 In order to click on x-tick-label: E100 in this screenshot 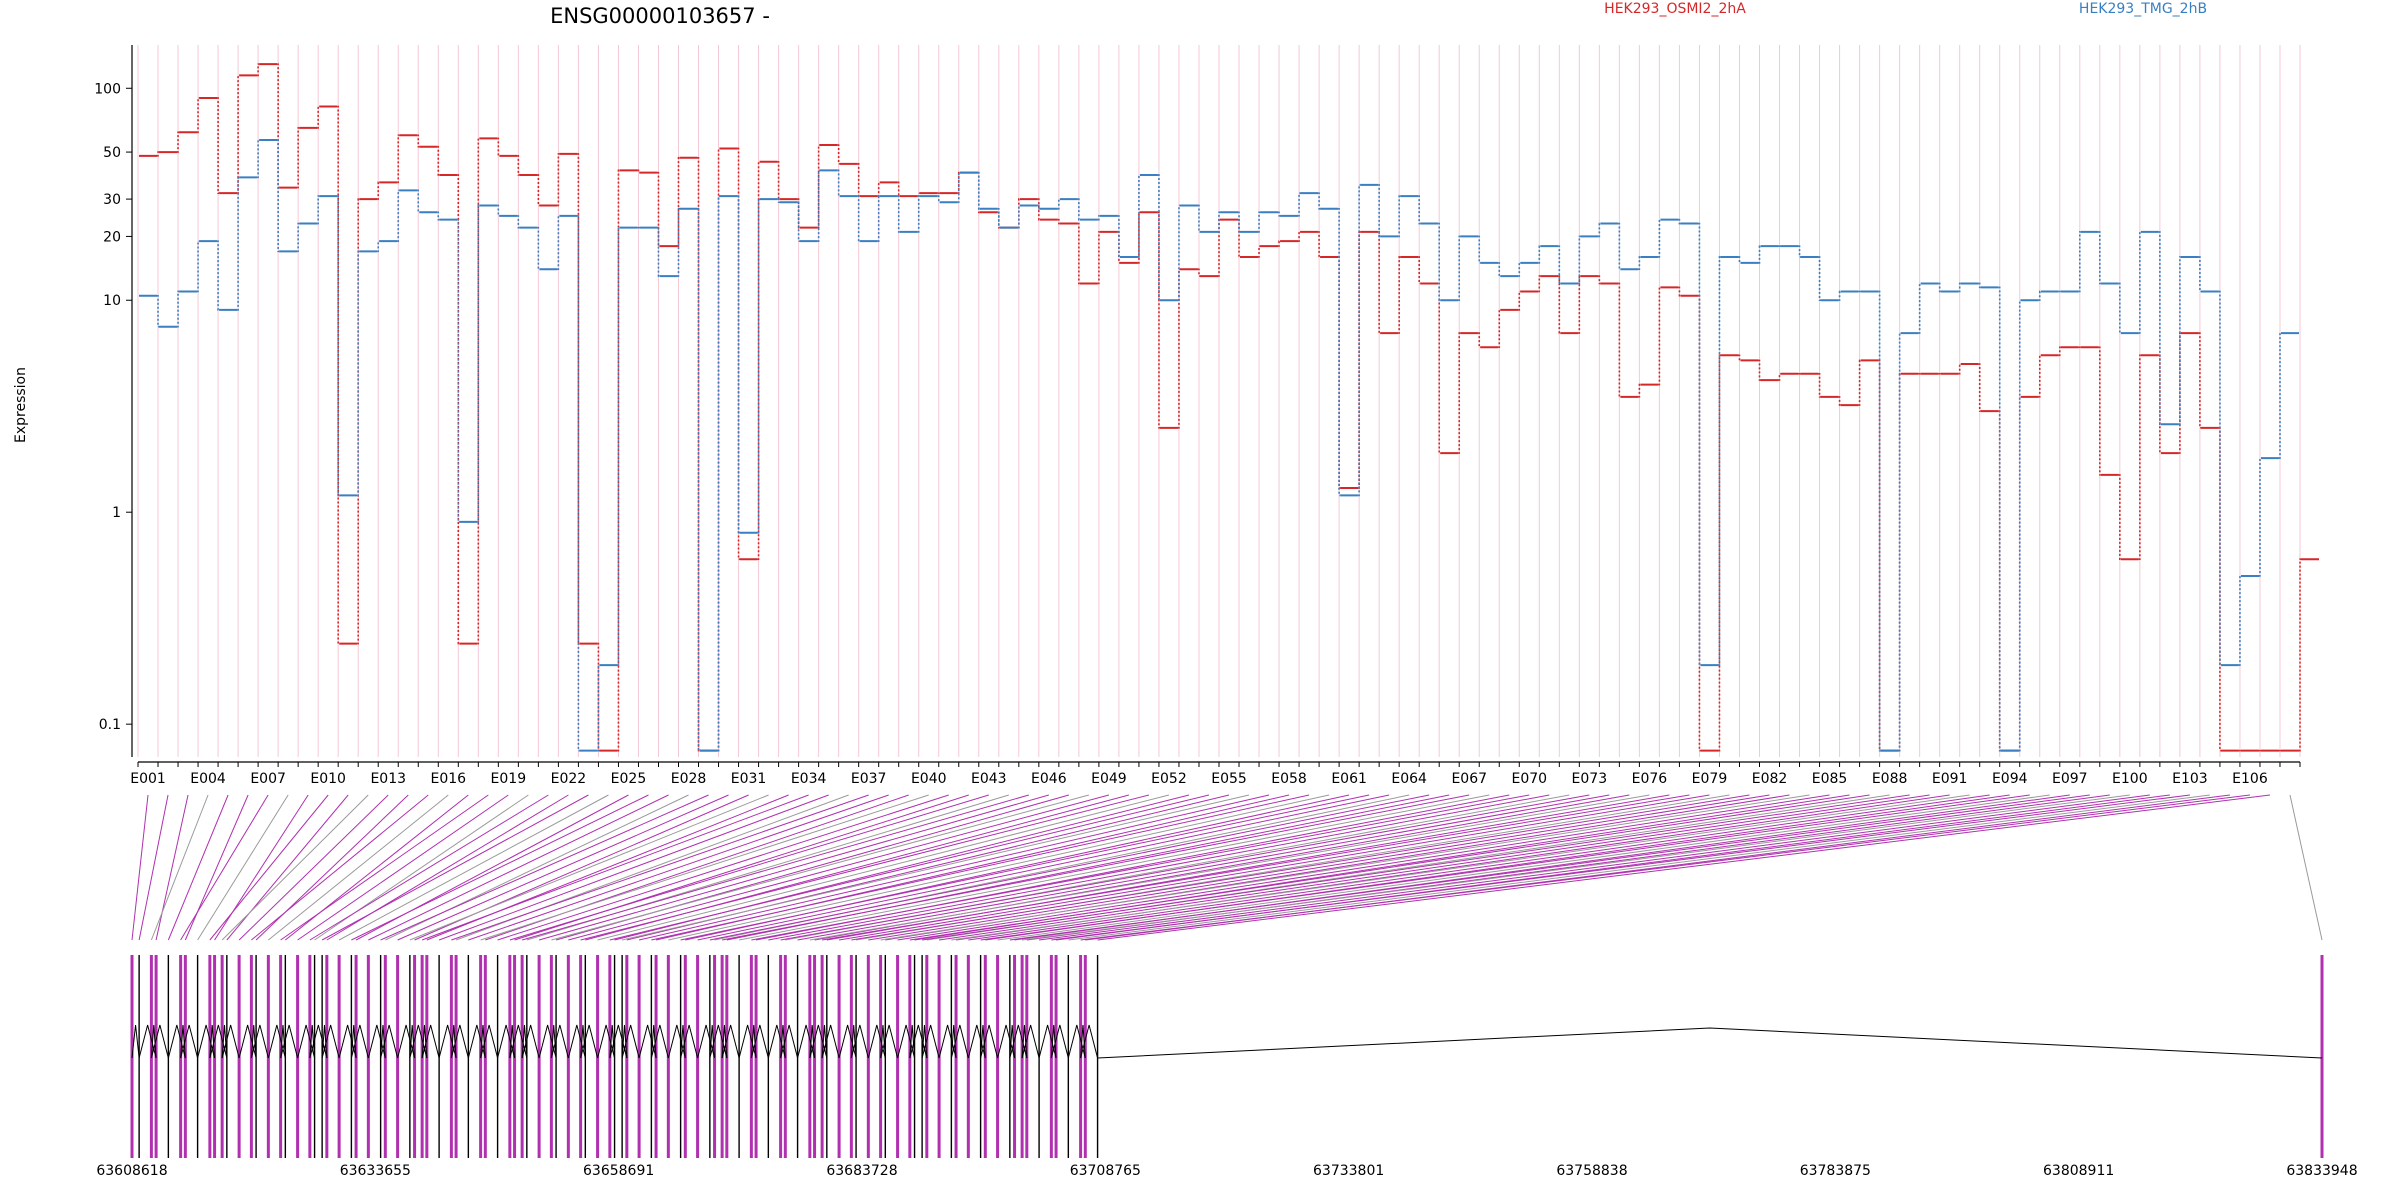, I will do `click(2130, 779)`.